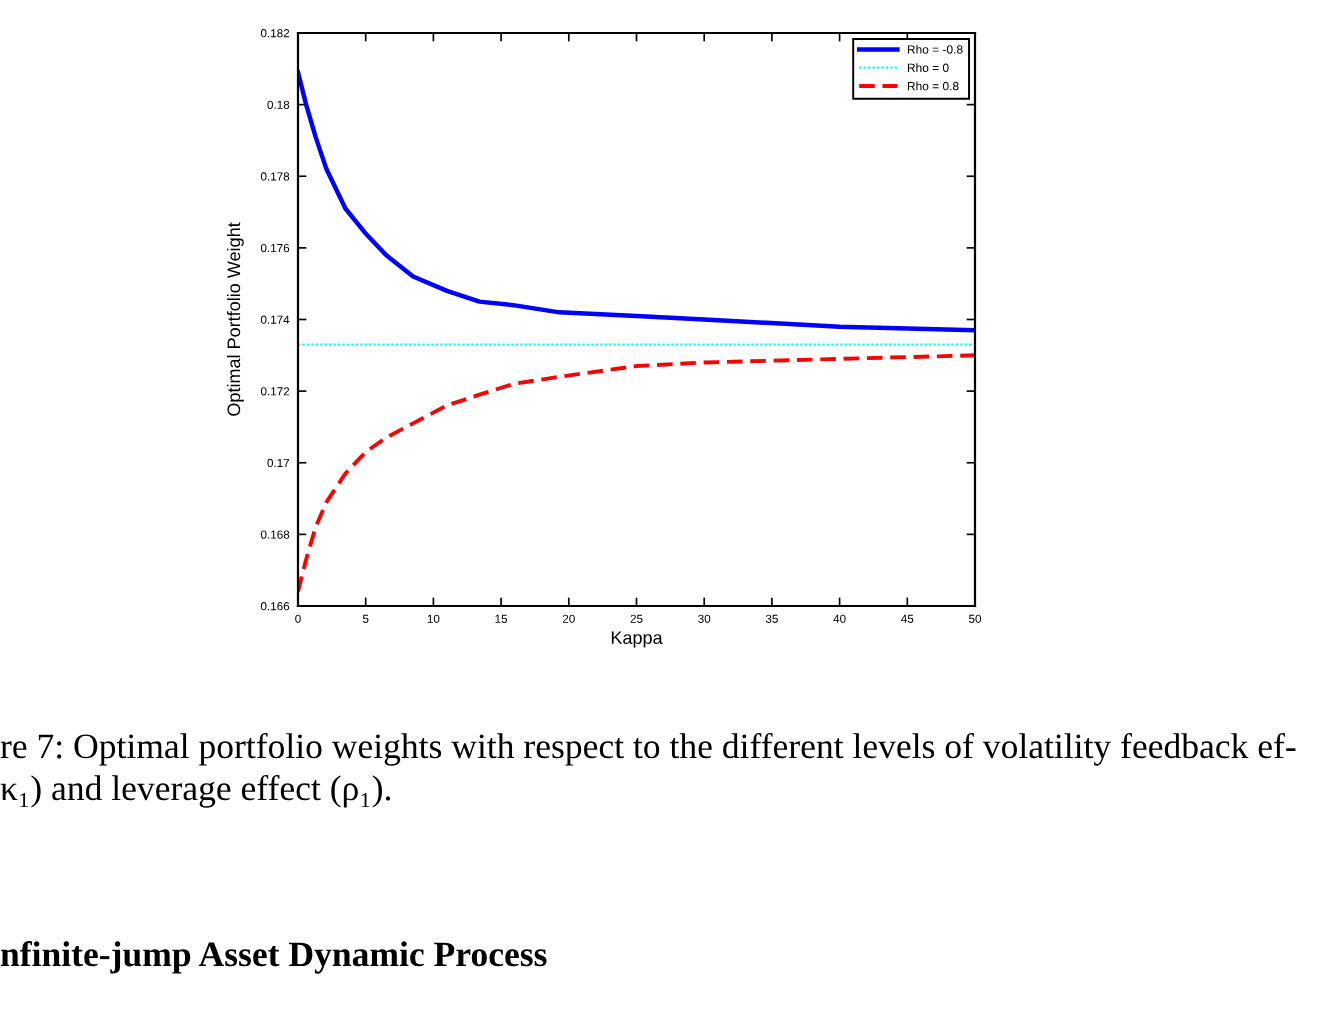  I want to click on y-axis-title: Optimal Portfolio Weight, so click(235, 319).